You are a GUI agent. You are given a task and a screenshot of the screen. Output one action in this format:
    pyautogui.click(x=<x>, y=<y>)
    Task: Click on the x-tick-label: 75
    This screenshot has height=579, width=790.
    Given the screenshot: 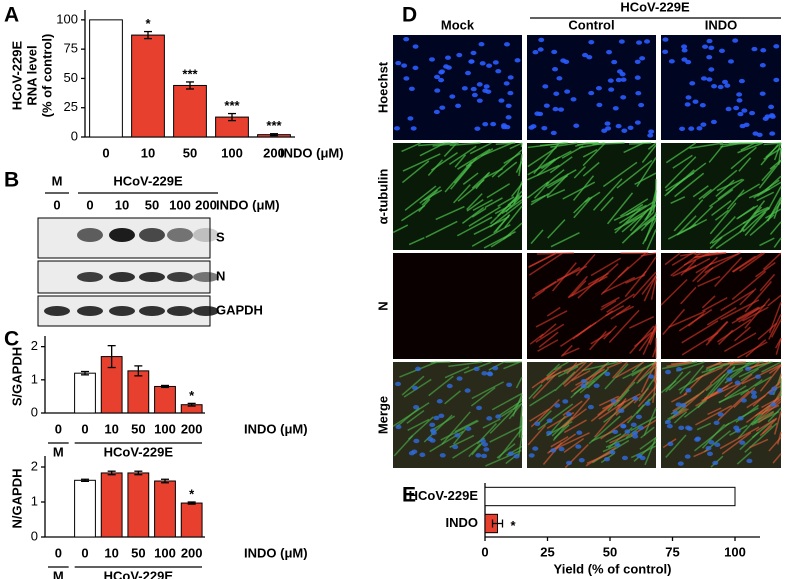 What is the action you would take?
    pyautogui.click(x=672, y=551)
    